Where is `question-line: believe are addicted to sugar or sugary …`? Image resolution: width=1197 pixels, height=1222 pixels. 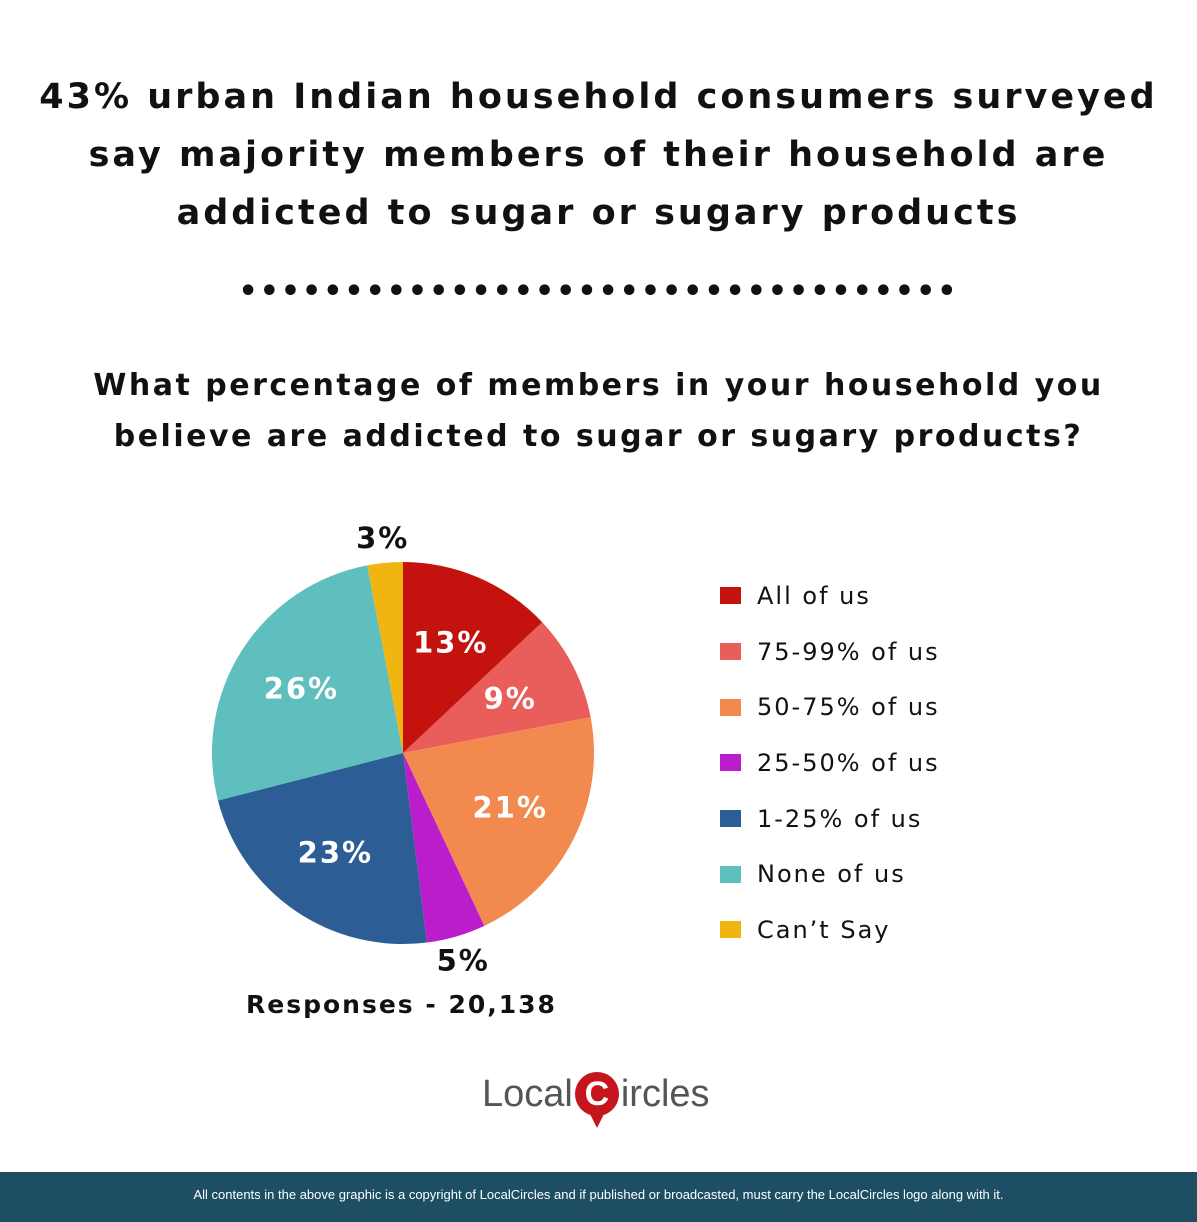 question-line: believe are addicted to sugar or sugary … is located at coordinates (598, 436).